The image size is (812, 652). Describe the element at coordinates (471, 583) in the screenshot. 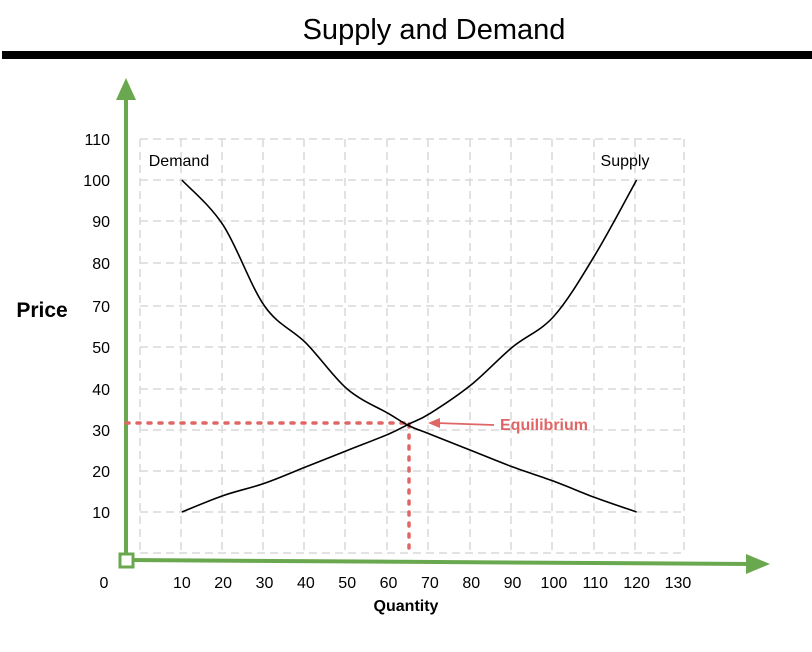

I see `x-tick-label: 80` at that location.